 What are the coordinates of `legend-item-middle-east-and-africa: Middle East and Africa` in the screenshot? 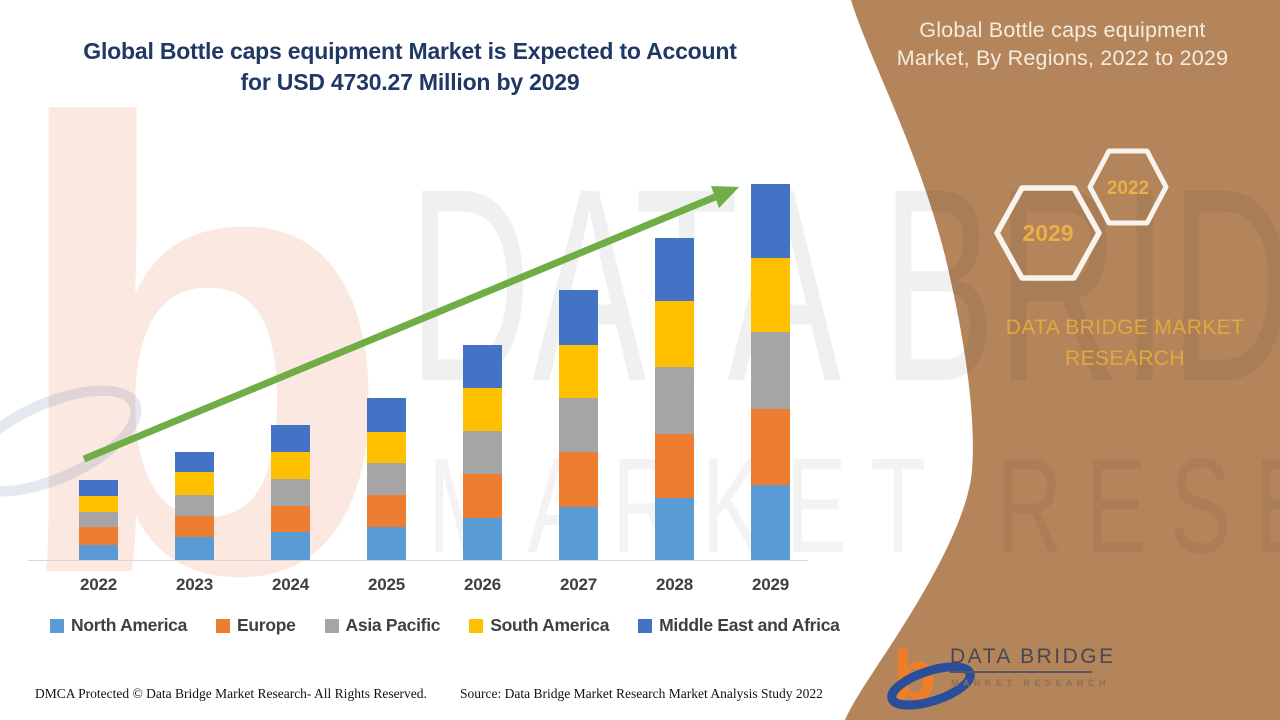 It's located at (739, 625).